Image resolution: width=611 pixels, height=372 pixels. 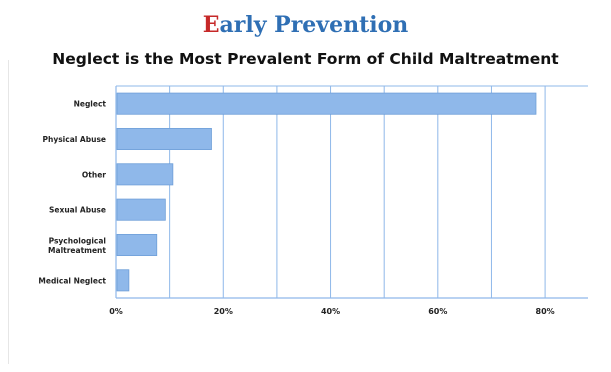 I want to click on category-label-line: Neglect, so click(x=90, y=104).